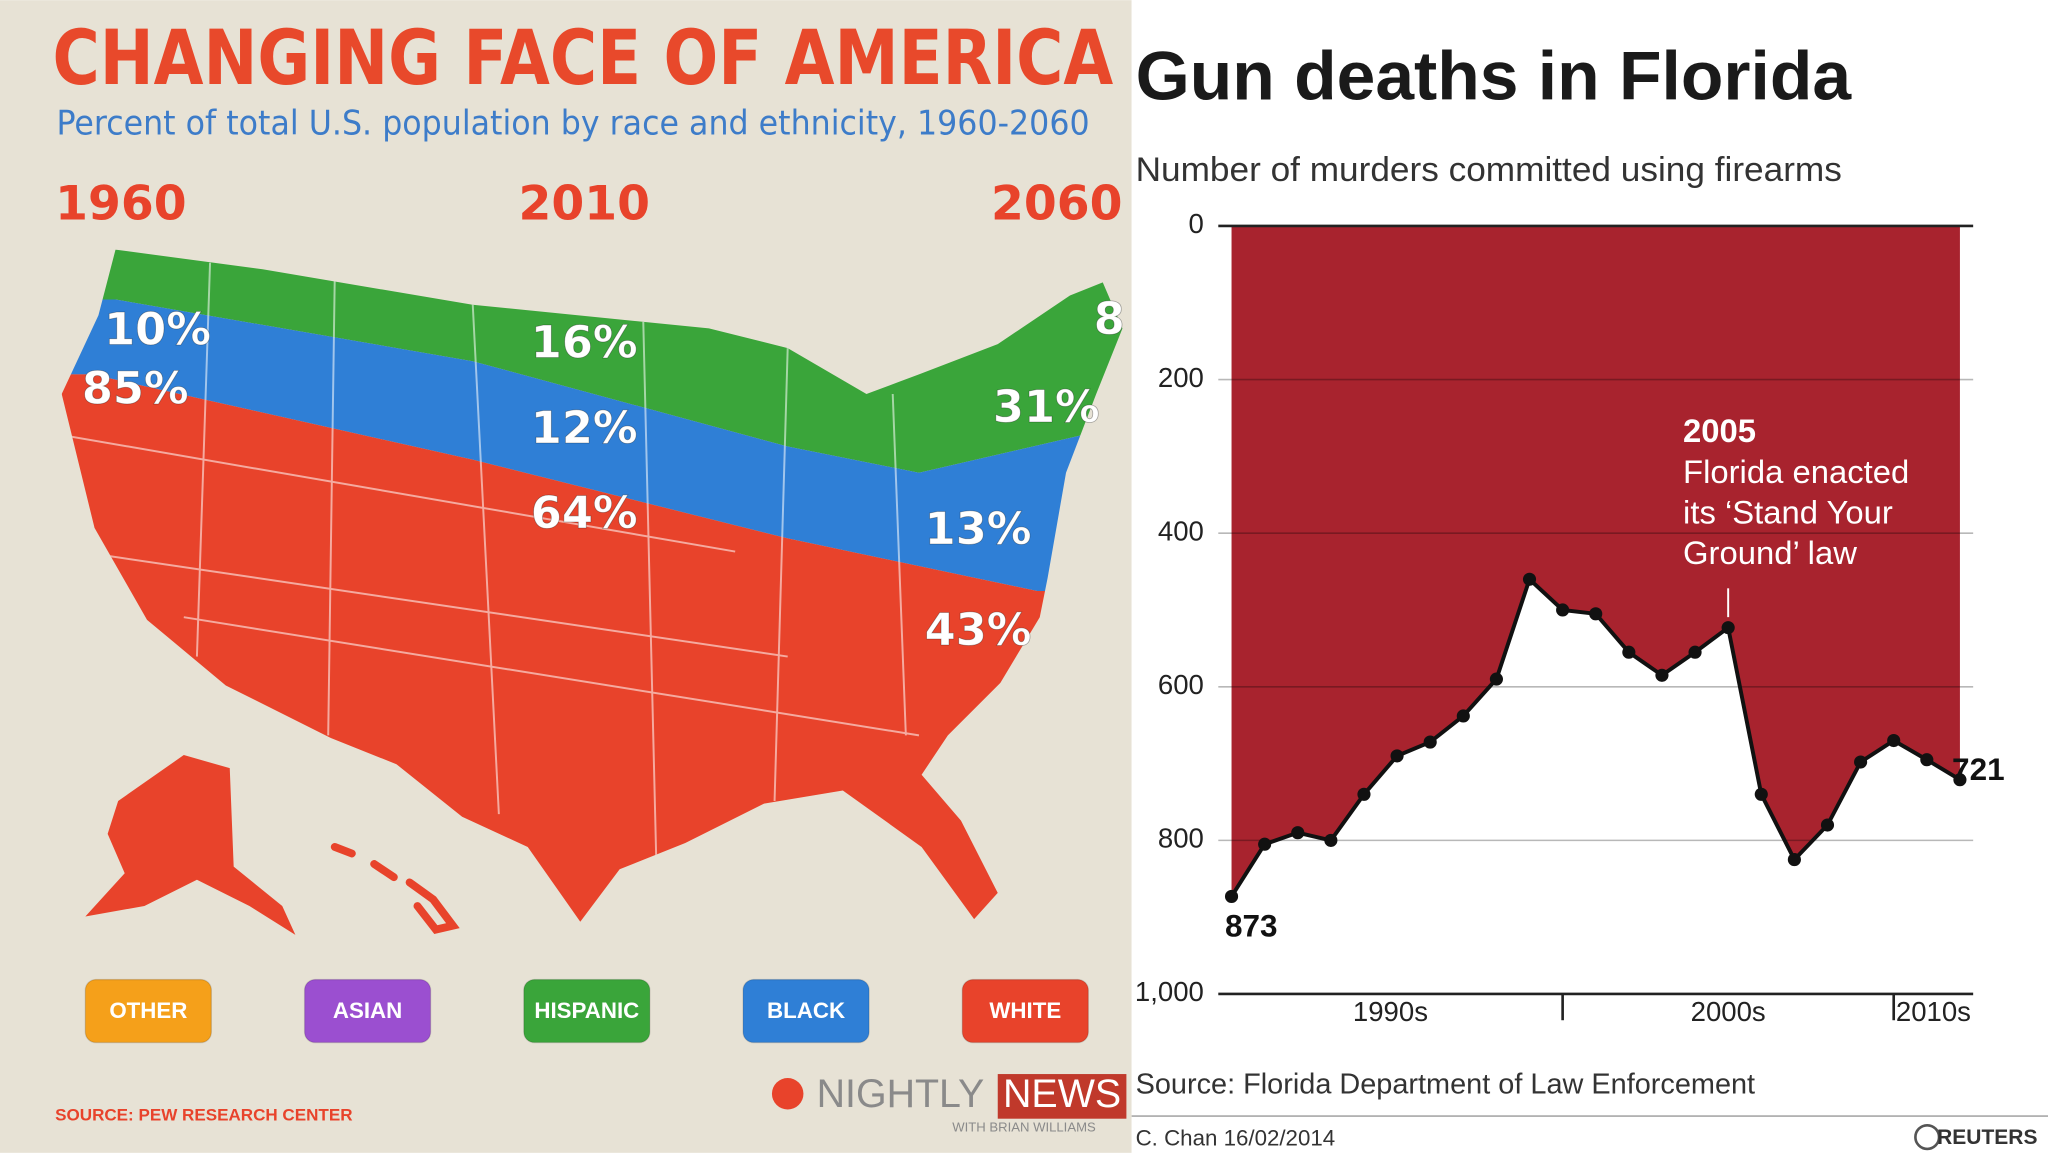  I want to click on legend-label: BLACK, so click(806, 1010).